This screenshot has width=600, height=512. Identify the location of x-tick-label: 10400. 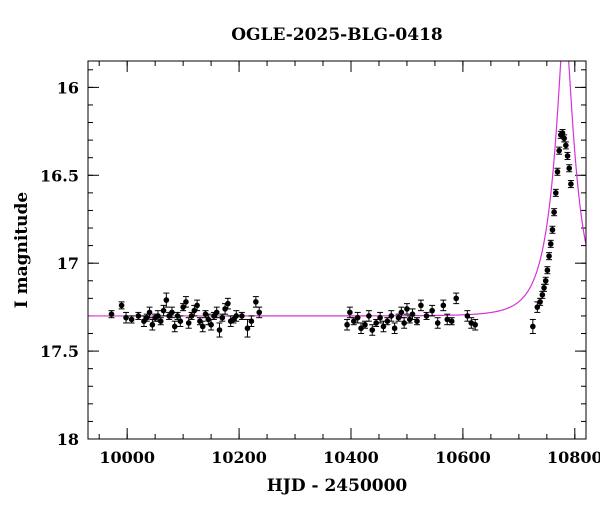
(351, 457).